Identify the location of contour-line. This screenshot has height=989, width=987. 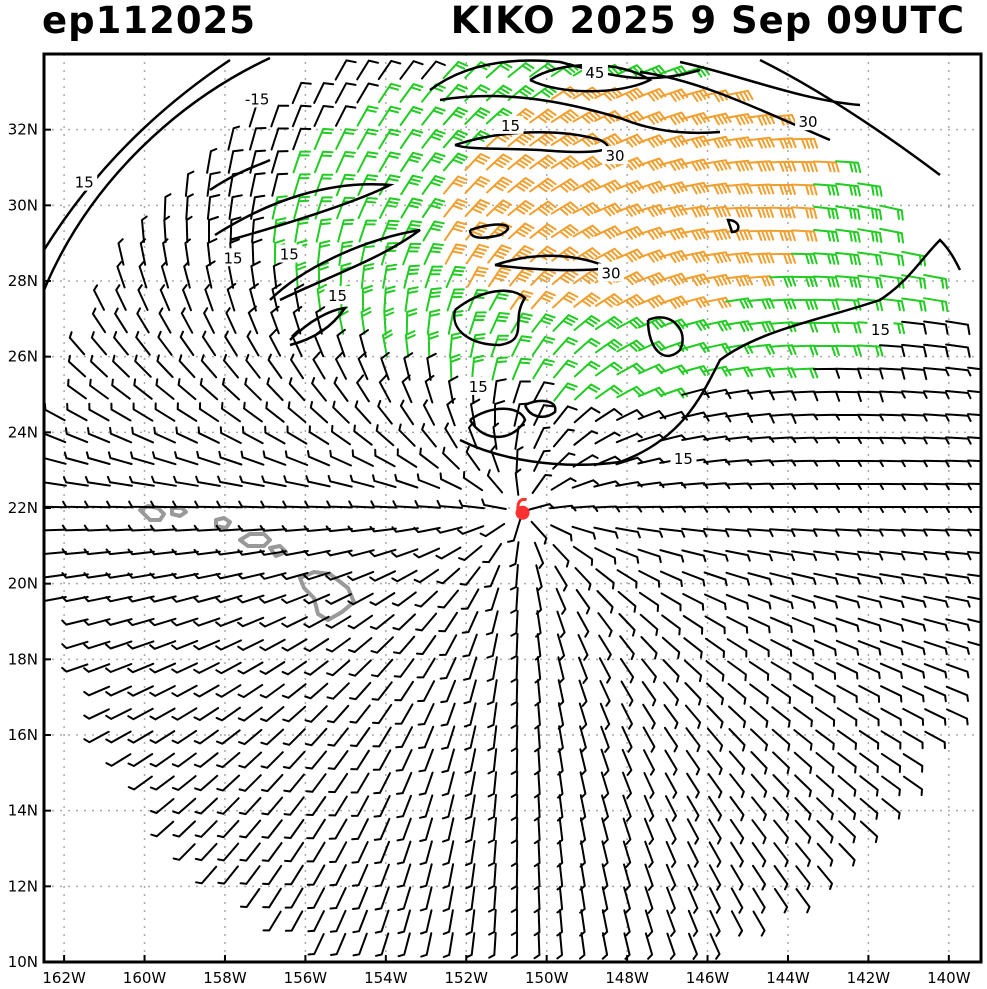
(733, 226).